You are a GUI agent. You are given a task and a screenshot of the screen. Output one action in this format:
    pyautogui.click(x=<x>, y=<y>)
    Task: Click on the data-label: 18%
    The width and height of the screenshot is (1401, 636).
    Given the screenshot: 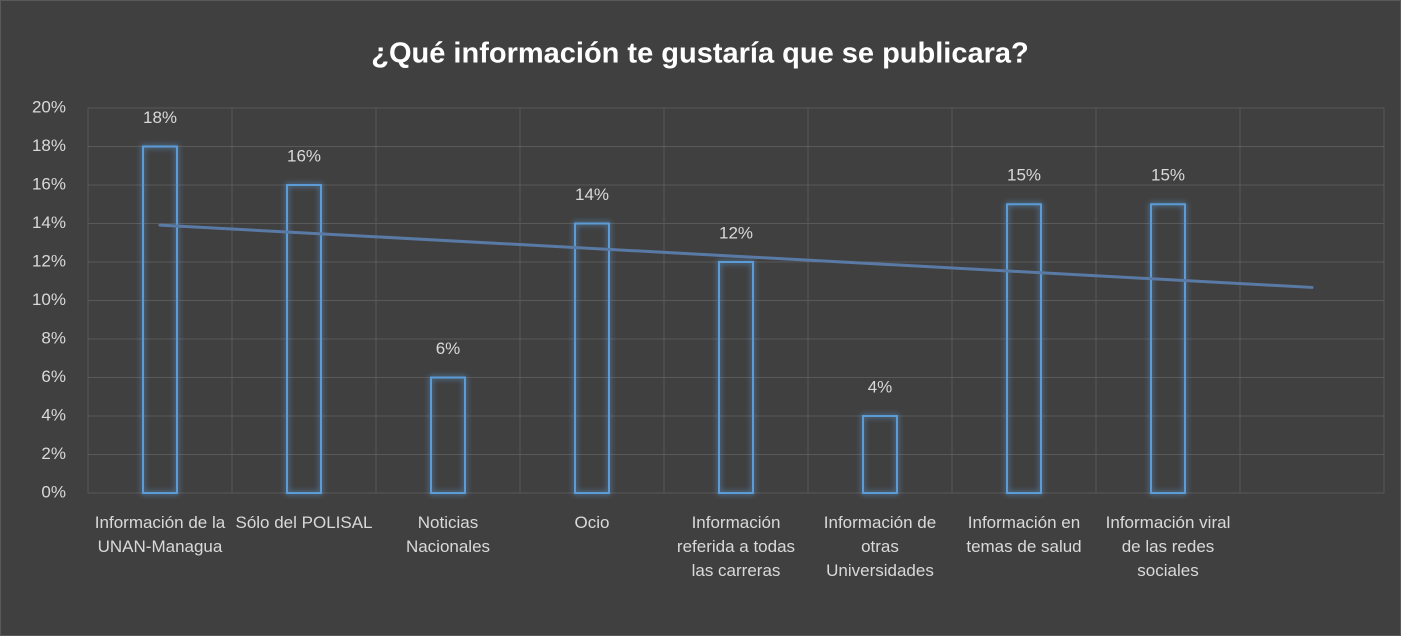 What is the action you would take?
    pyautogui.click(x=160, y=117)
    